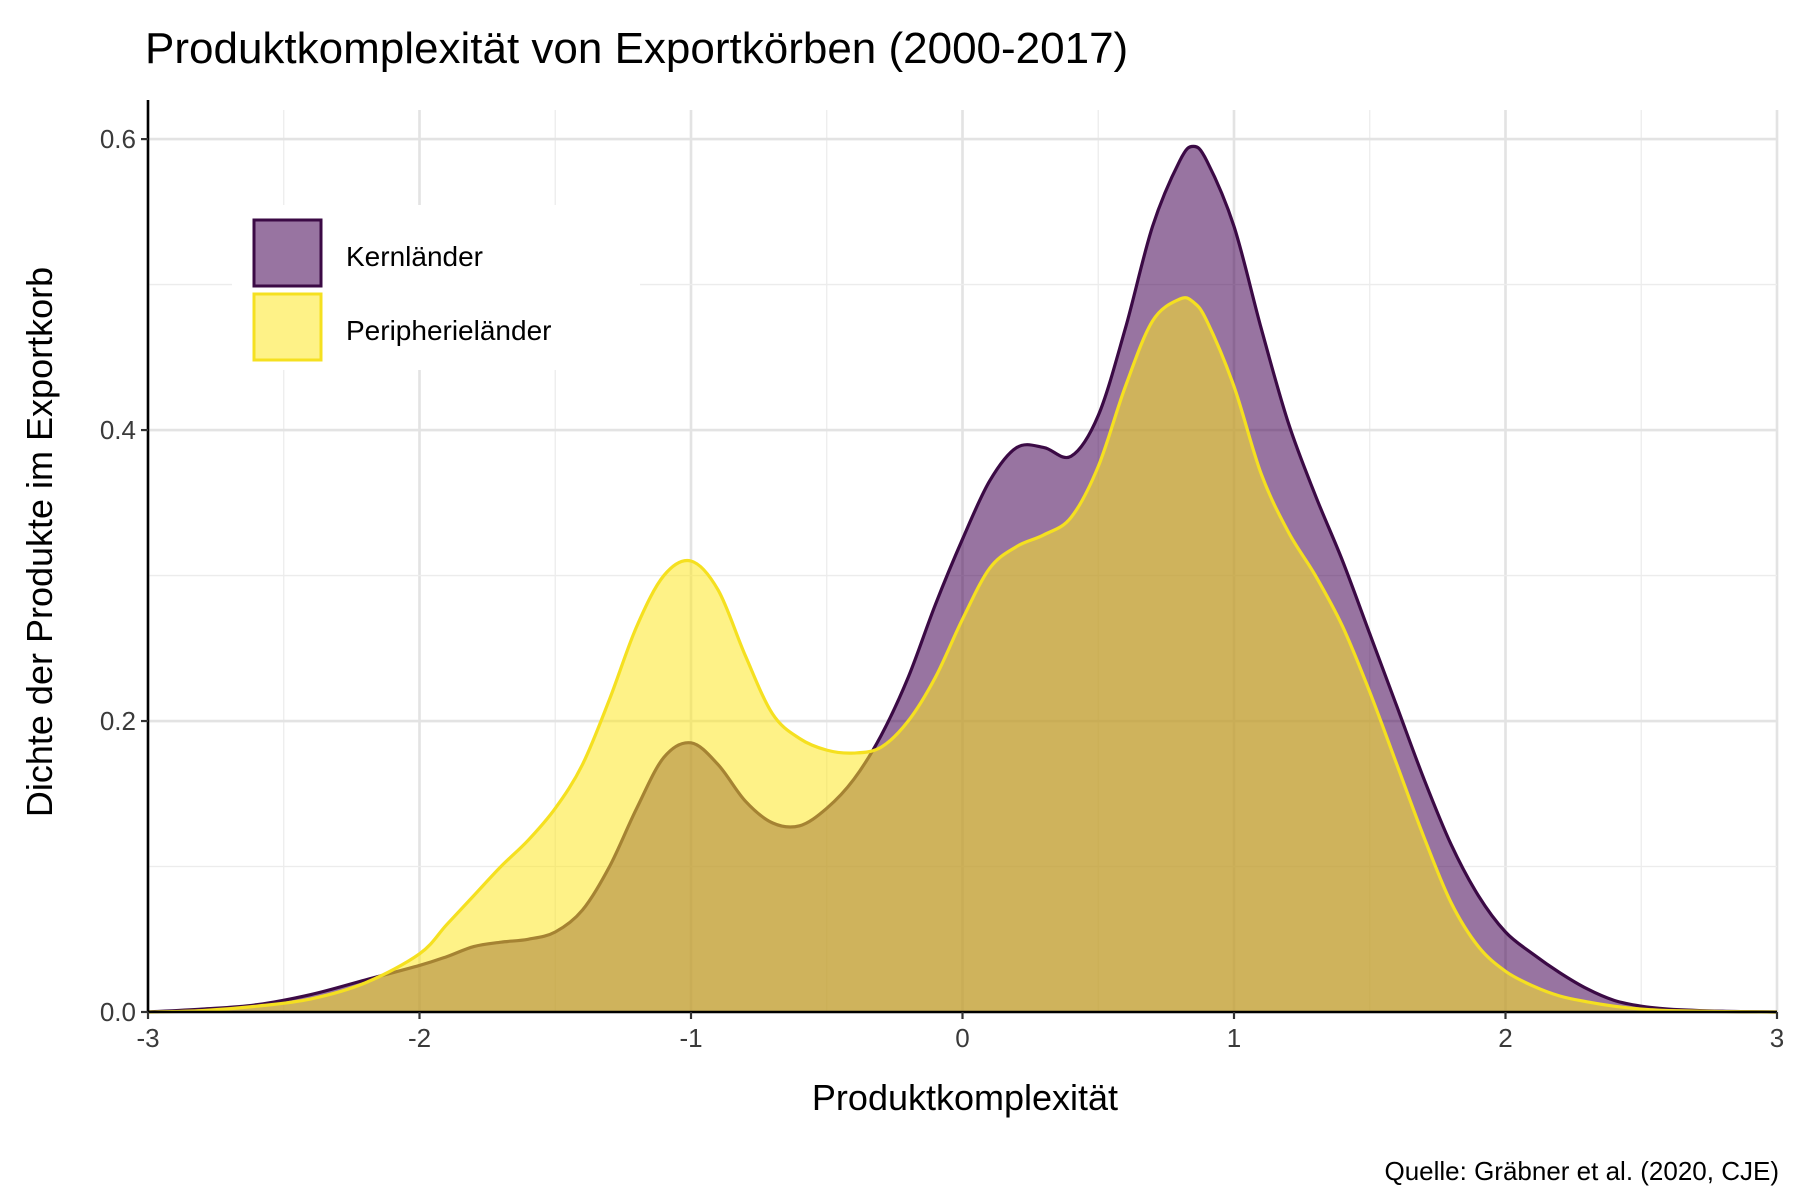 The image size is (1800, 1200). I want to click on x-tick-label: -3, so click(147, 1038).